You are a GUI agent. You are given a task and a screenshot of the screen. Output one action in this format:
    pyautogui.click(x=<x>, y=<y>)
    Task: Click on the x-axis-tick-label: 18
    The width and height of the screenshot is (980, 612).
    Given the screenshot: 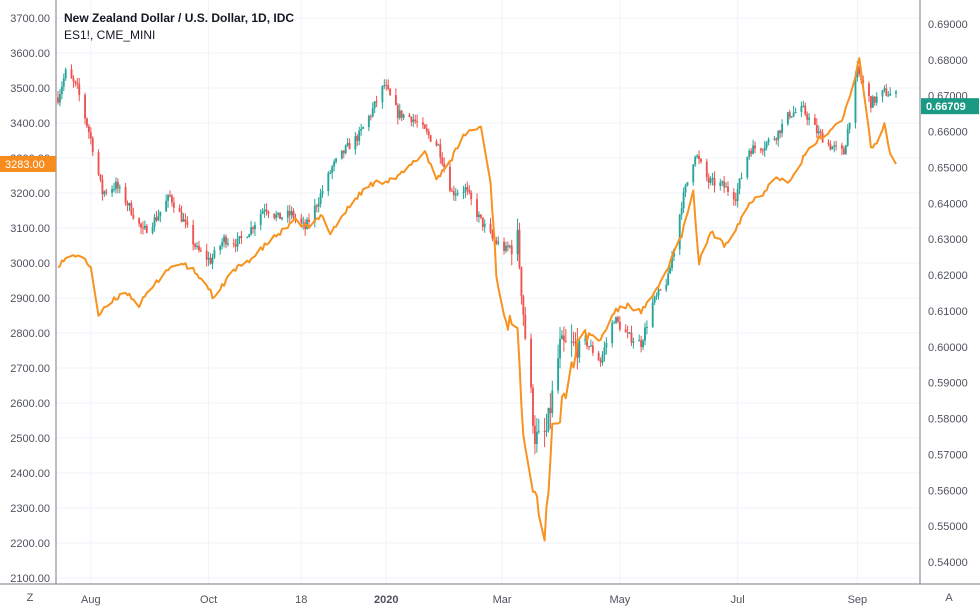 What is the action you would take?
    pyautogui.click(x=301, y=600)
    